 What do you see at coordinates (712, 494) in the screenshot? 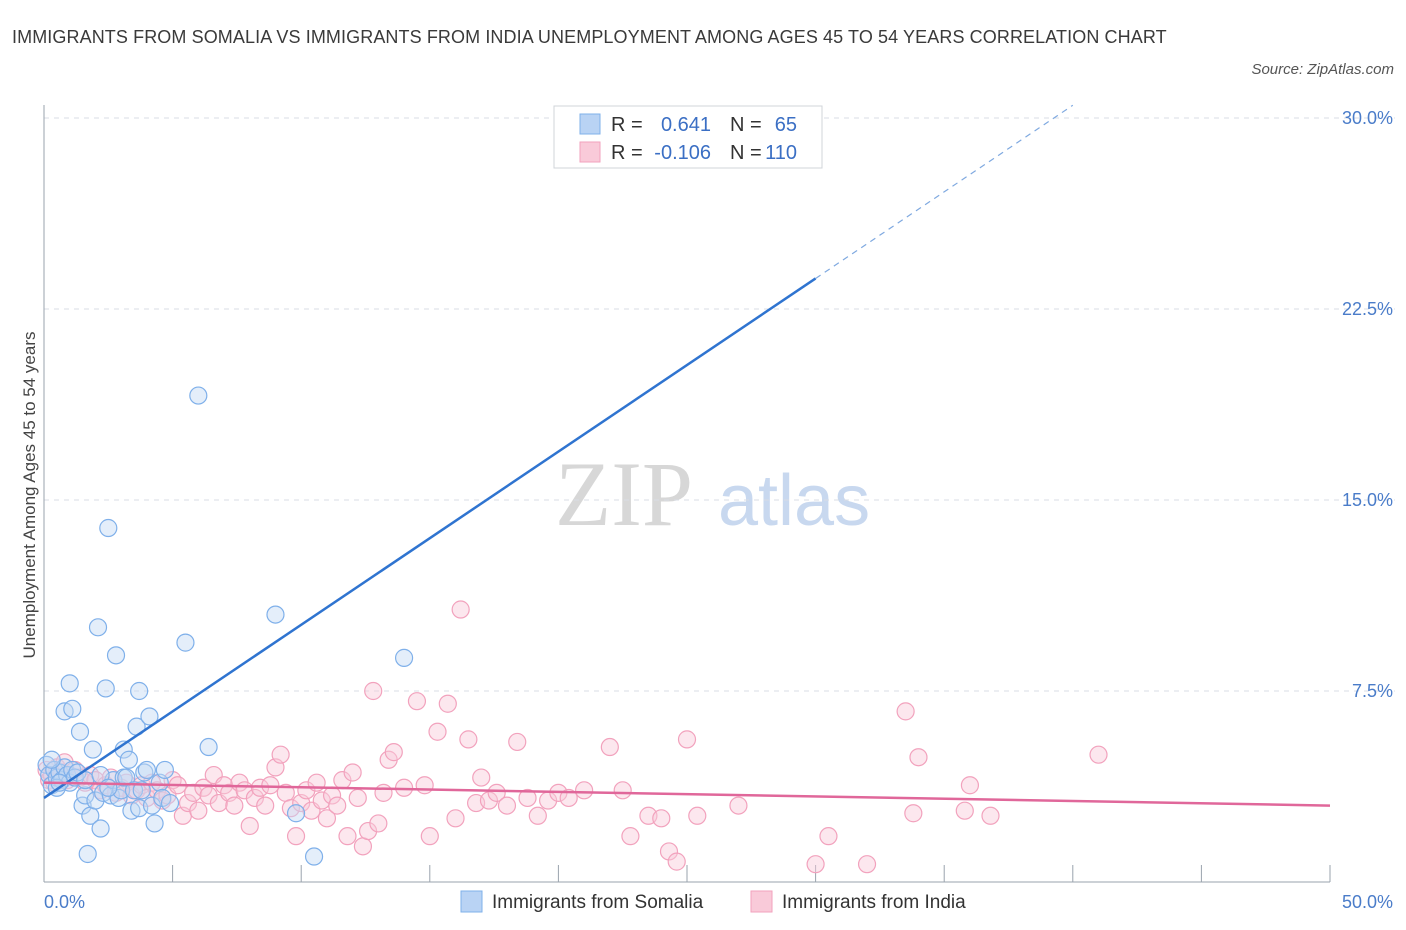
I see `watermark: ZIP atlas` at bounding box center [712, 494].